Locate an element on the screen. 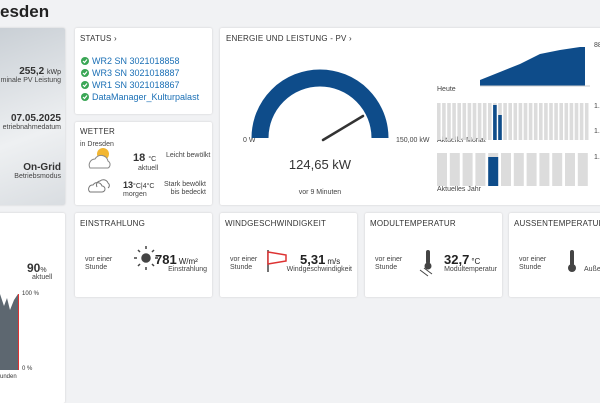 Image resolution: width=600 pixels, height=403 pixels. share-area is located at coordinates (9, 332).